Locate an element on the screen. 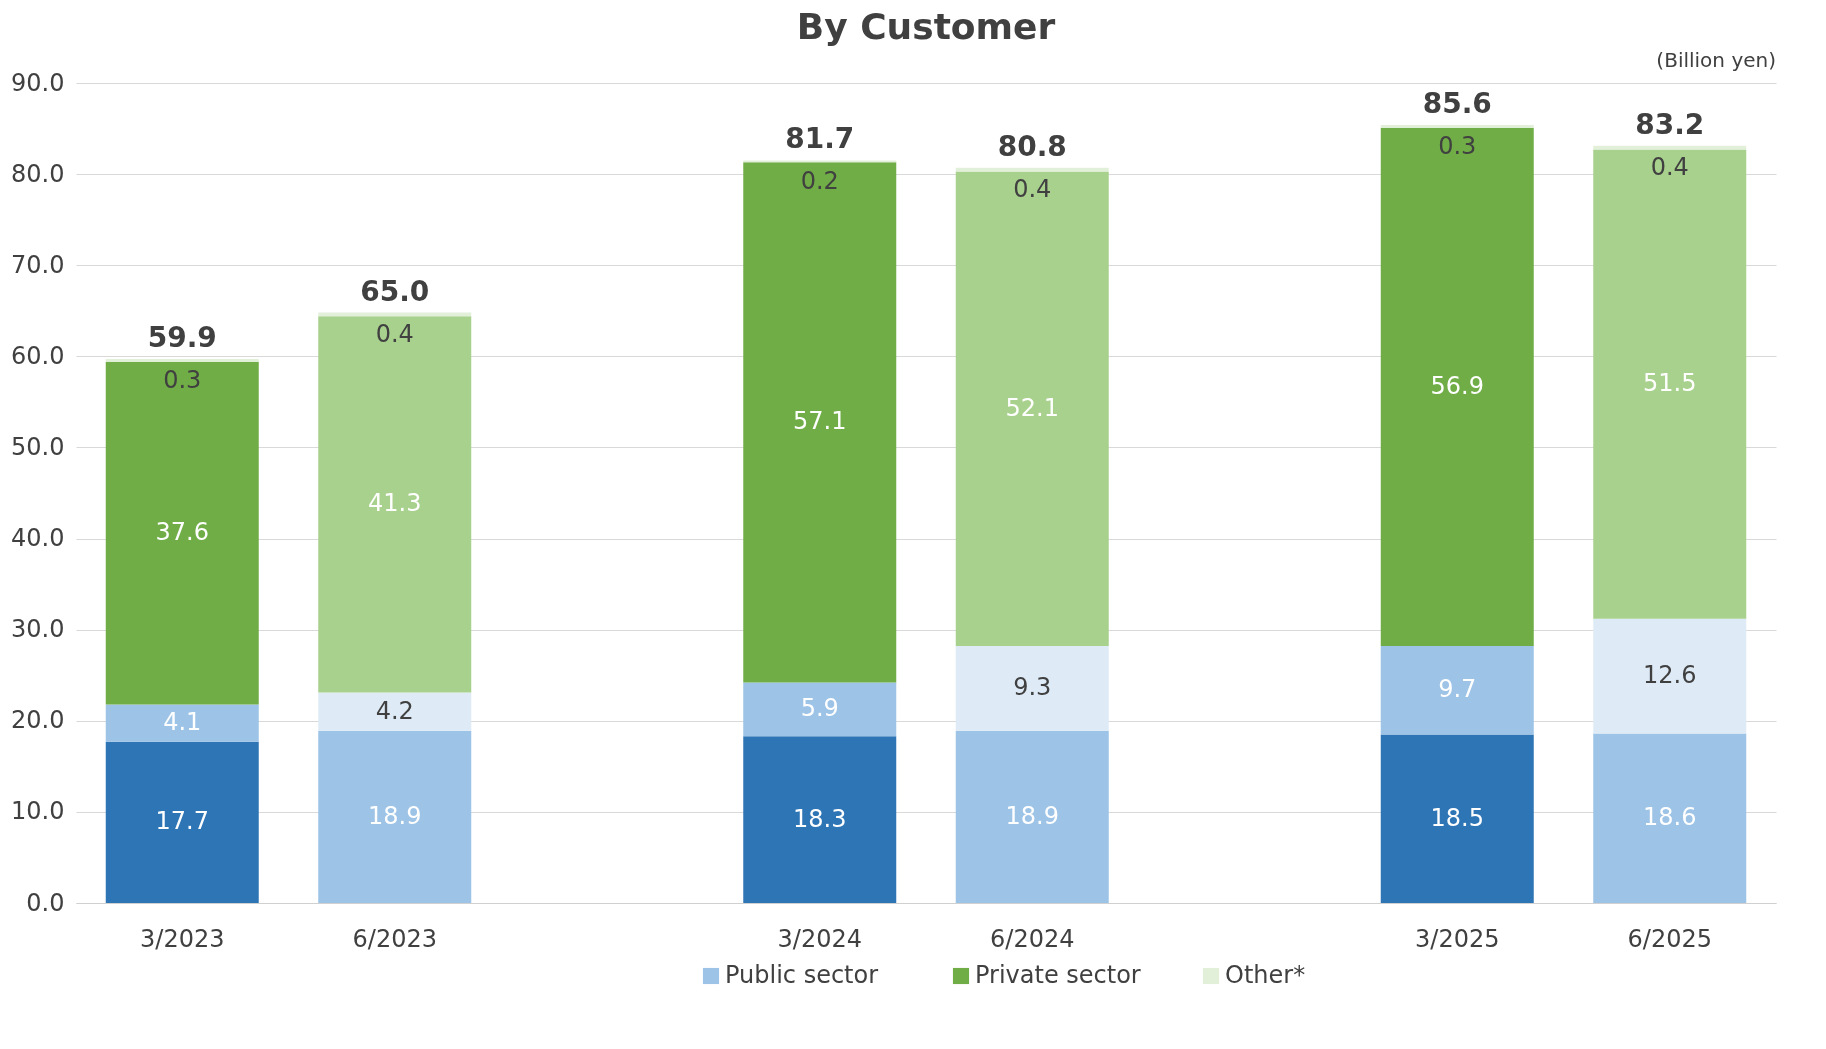 Image resolution: width=1826 pixels, height=1049 pixels. y-tick-label: 50.0 is located at coordinates (38, 446).